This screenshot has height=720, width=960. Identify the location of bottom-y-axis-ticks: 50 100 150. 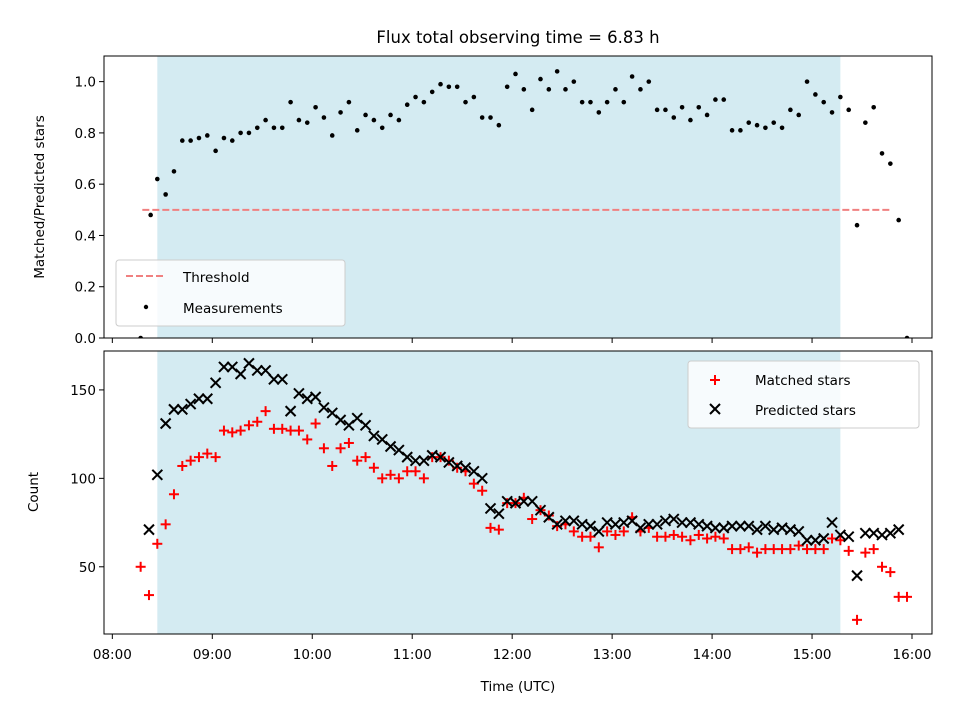
(87, 479).